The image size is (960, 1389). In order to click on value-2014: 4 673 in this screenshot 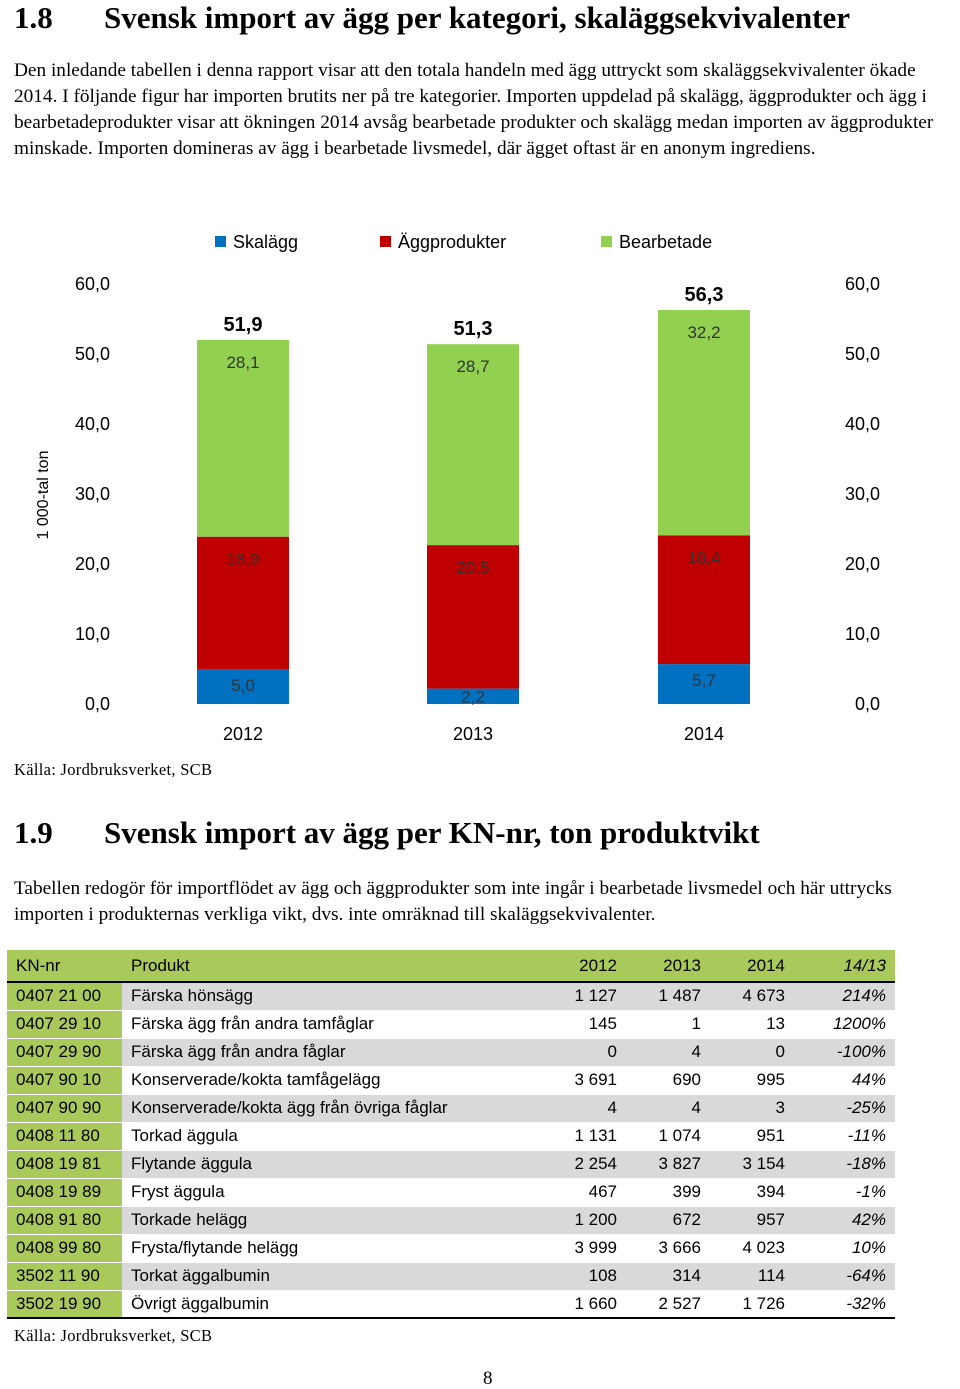, I will do `click(752, 996)`.